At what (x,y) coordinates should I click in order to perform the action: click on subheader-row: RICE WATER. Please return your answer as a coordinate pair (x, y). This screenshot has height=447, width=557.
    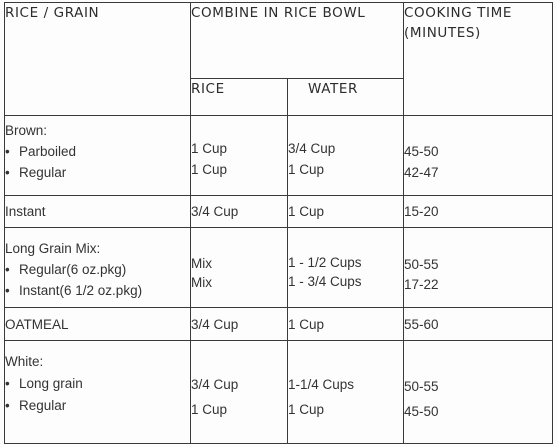
    Looking at the image, I should click on (279, 97).